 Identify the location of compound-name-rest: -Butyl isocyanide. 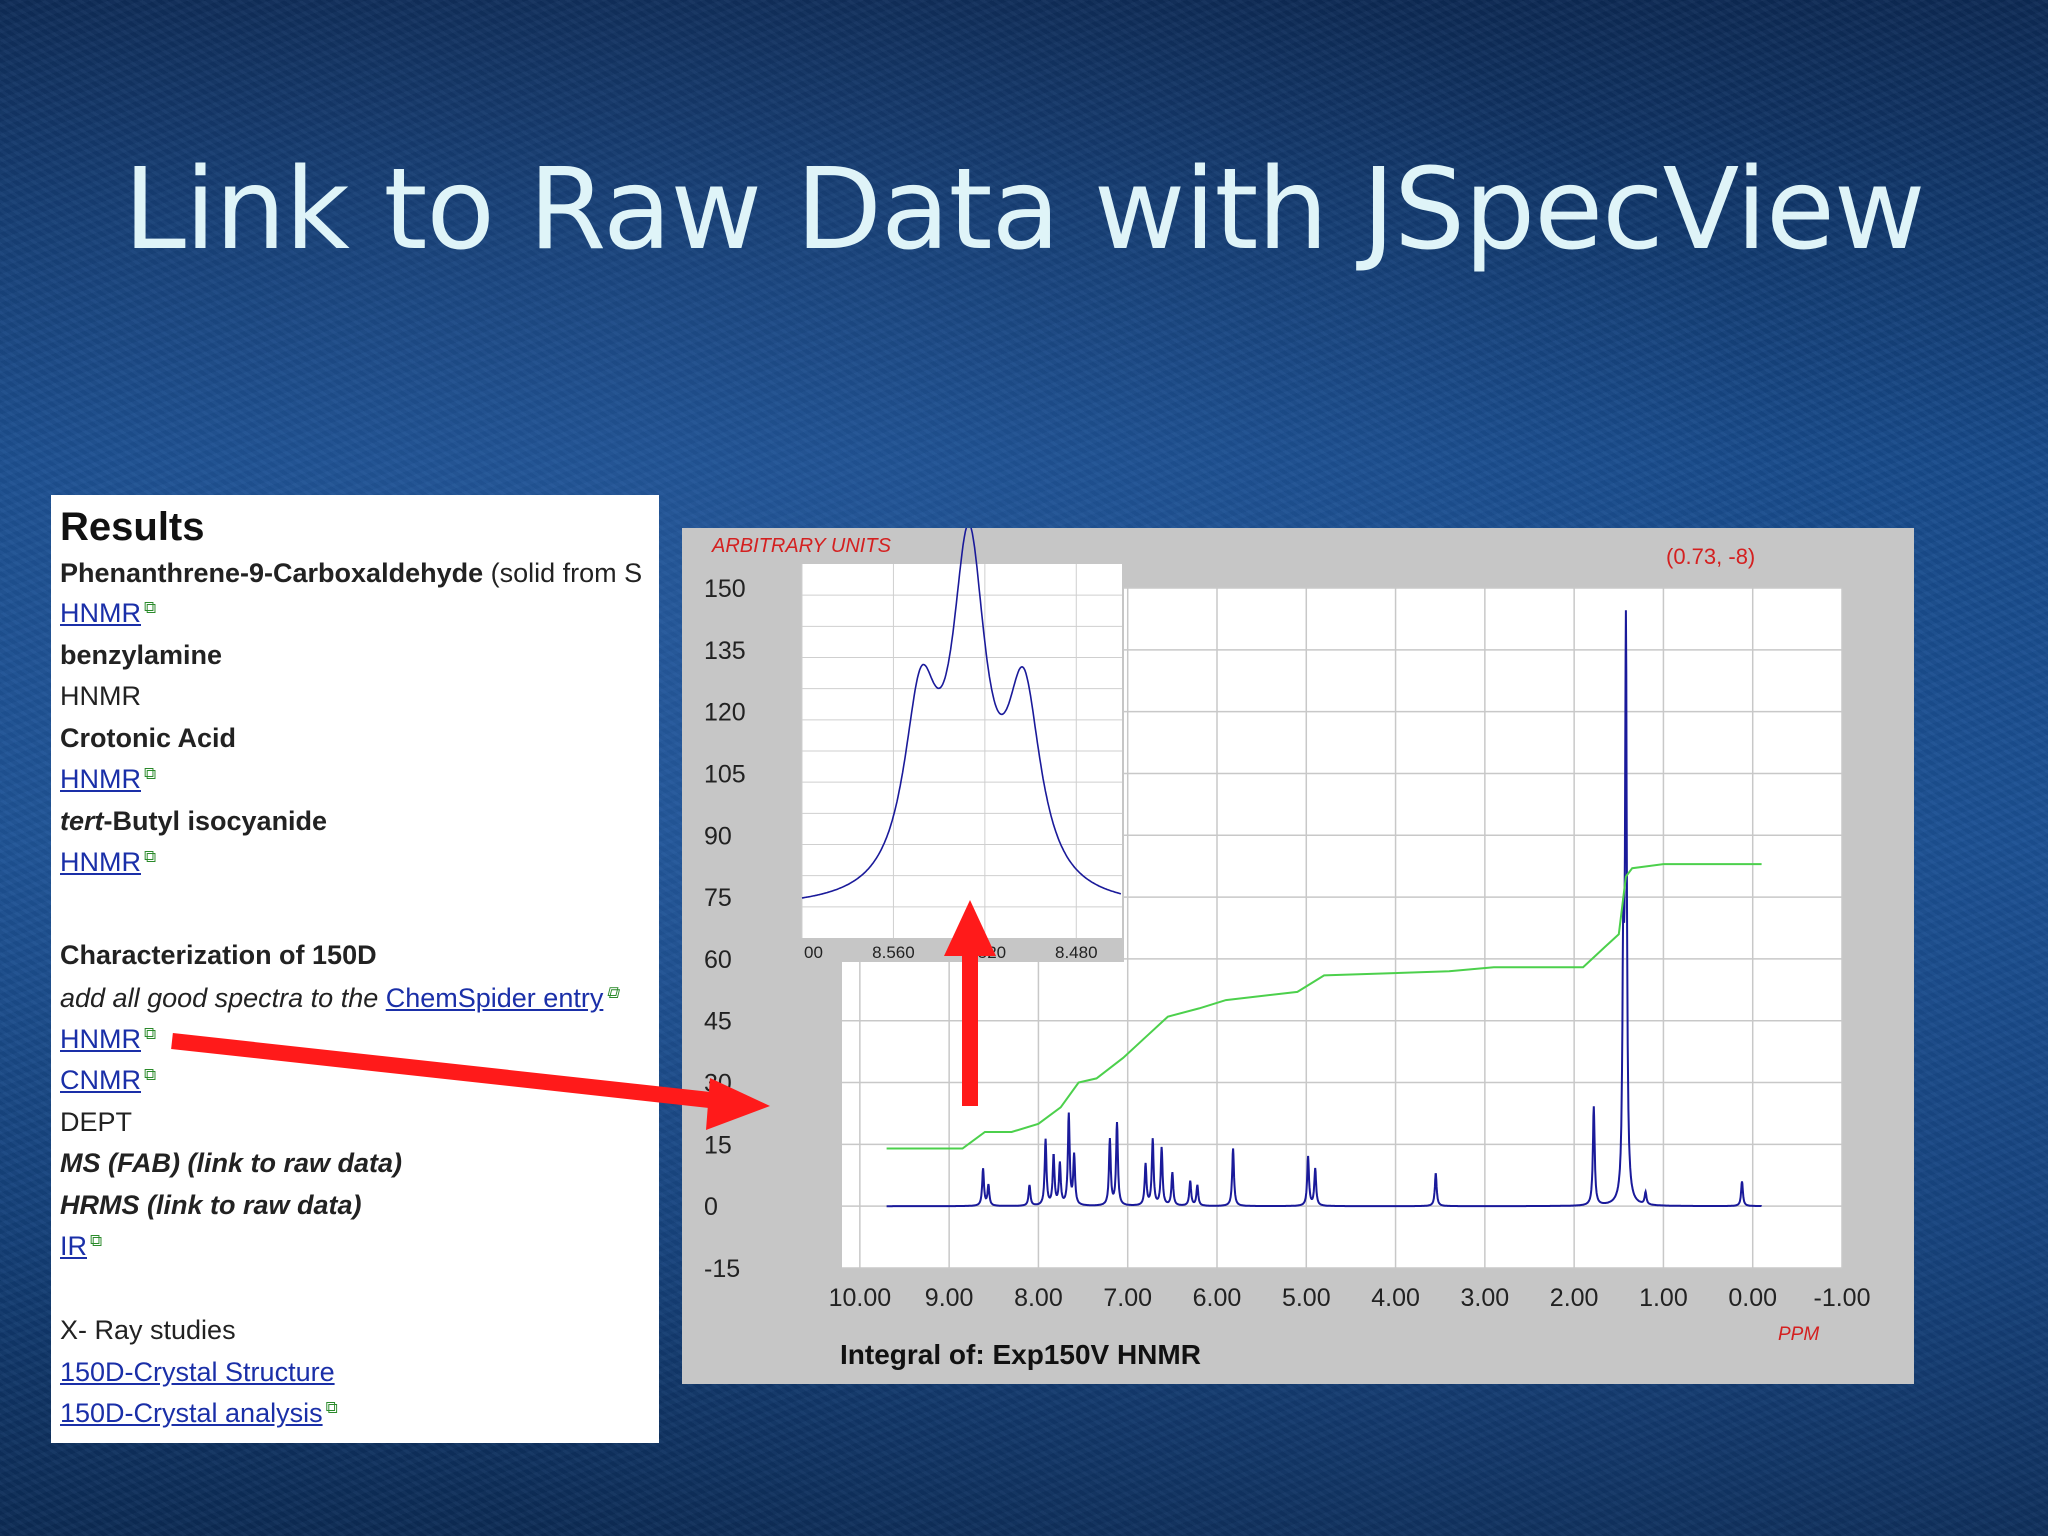
(215, 821).